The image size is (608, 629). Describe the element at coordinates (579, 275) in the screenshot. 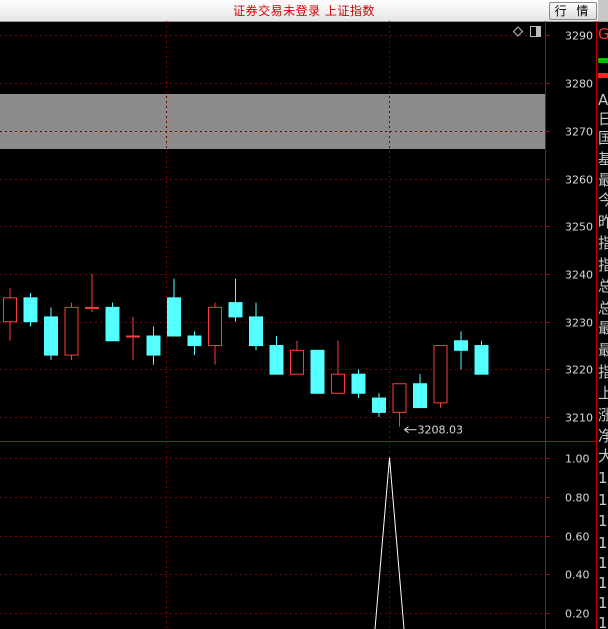

I see `price-tick-label: 3240` at that location.